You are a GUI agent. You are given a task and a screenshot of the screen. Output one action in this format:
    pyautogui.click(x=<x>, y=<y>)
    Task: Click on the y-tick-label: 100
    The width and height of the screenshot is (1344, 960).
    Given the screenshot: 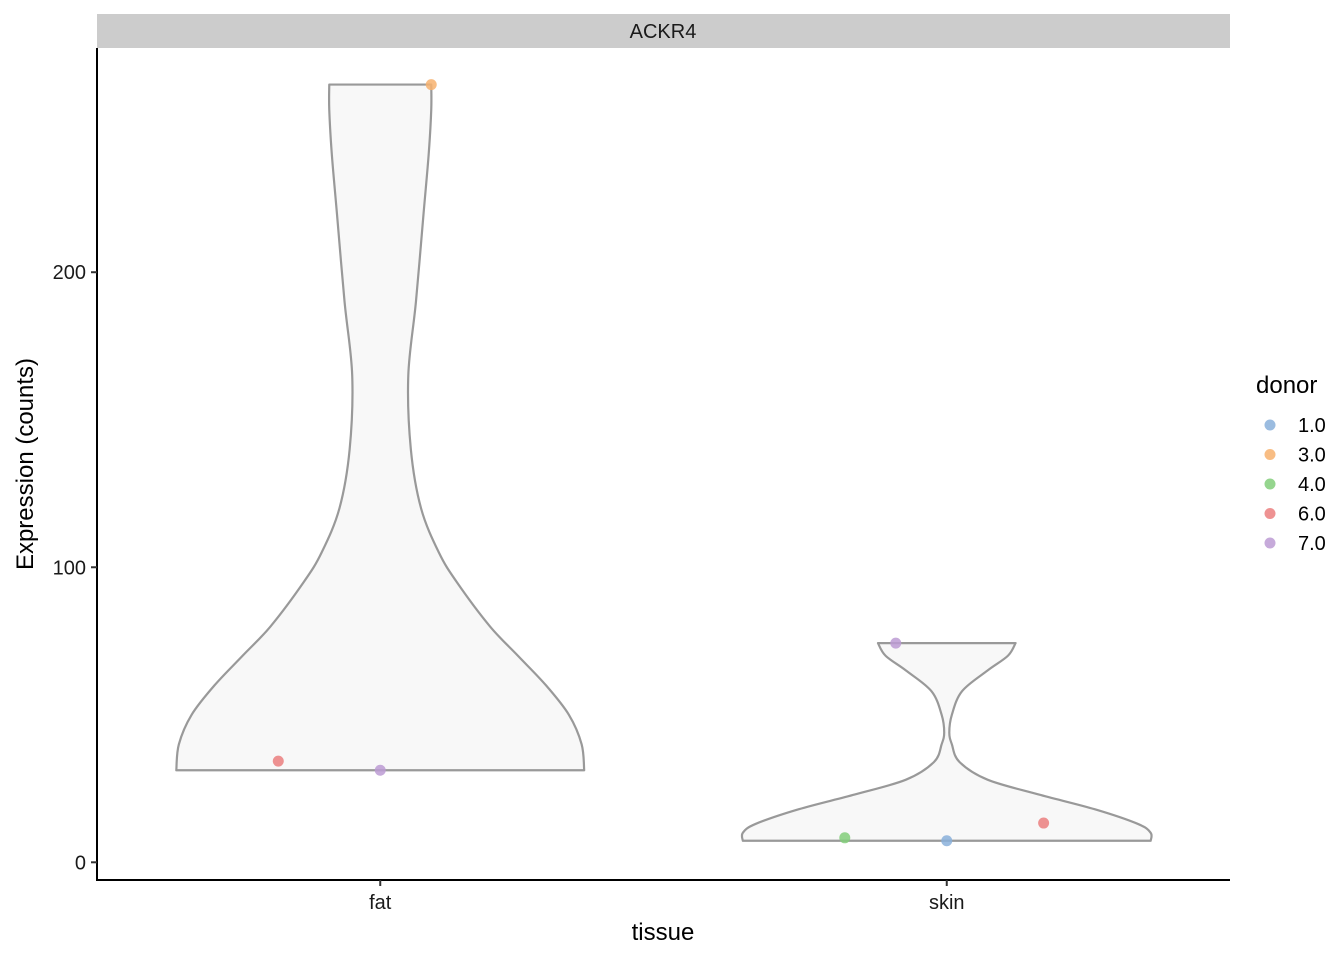 What is the action you would take?
    pyautogui.click(x=69, y=568)
    